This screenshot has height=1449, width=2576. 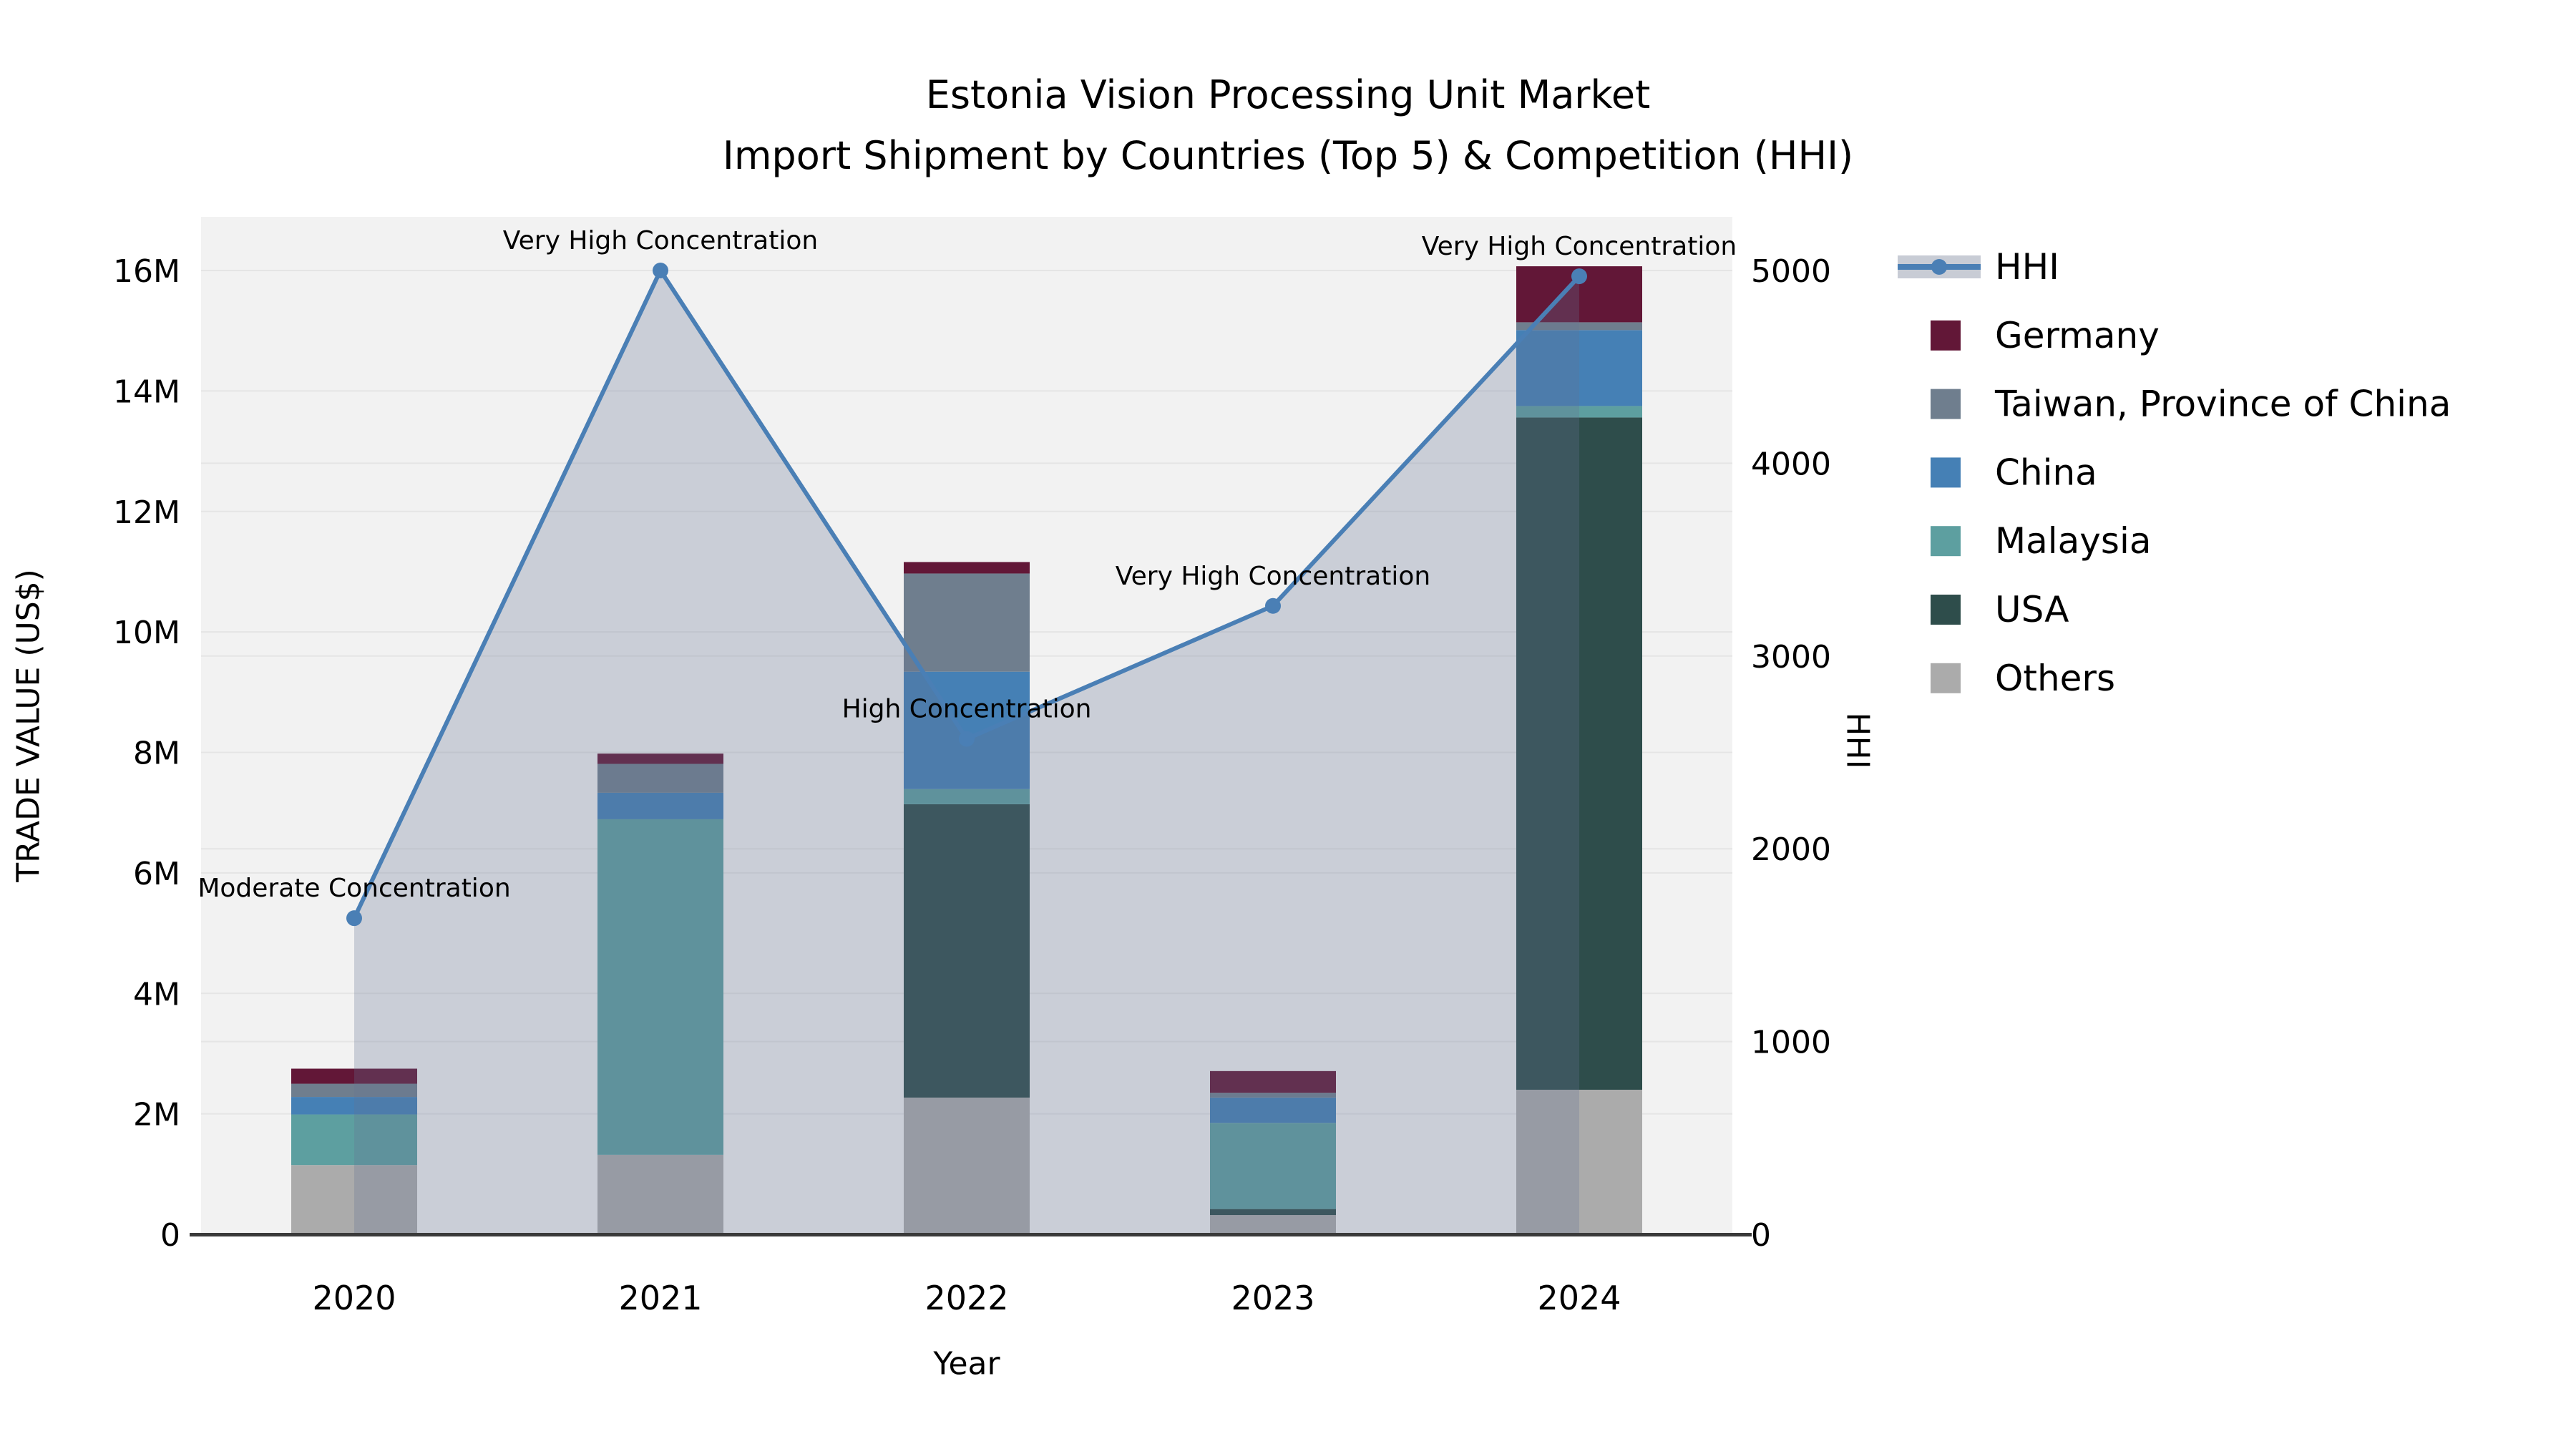 What do you see at coordinates (1273, 1081) in the screenshot?
I see `bar-germany-2023` at bounding box center [1273, 1081].